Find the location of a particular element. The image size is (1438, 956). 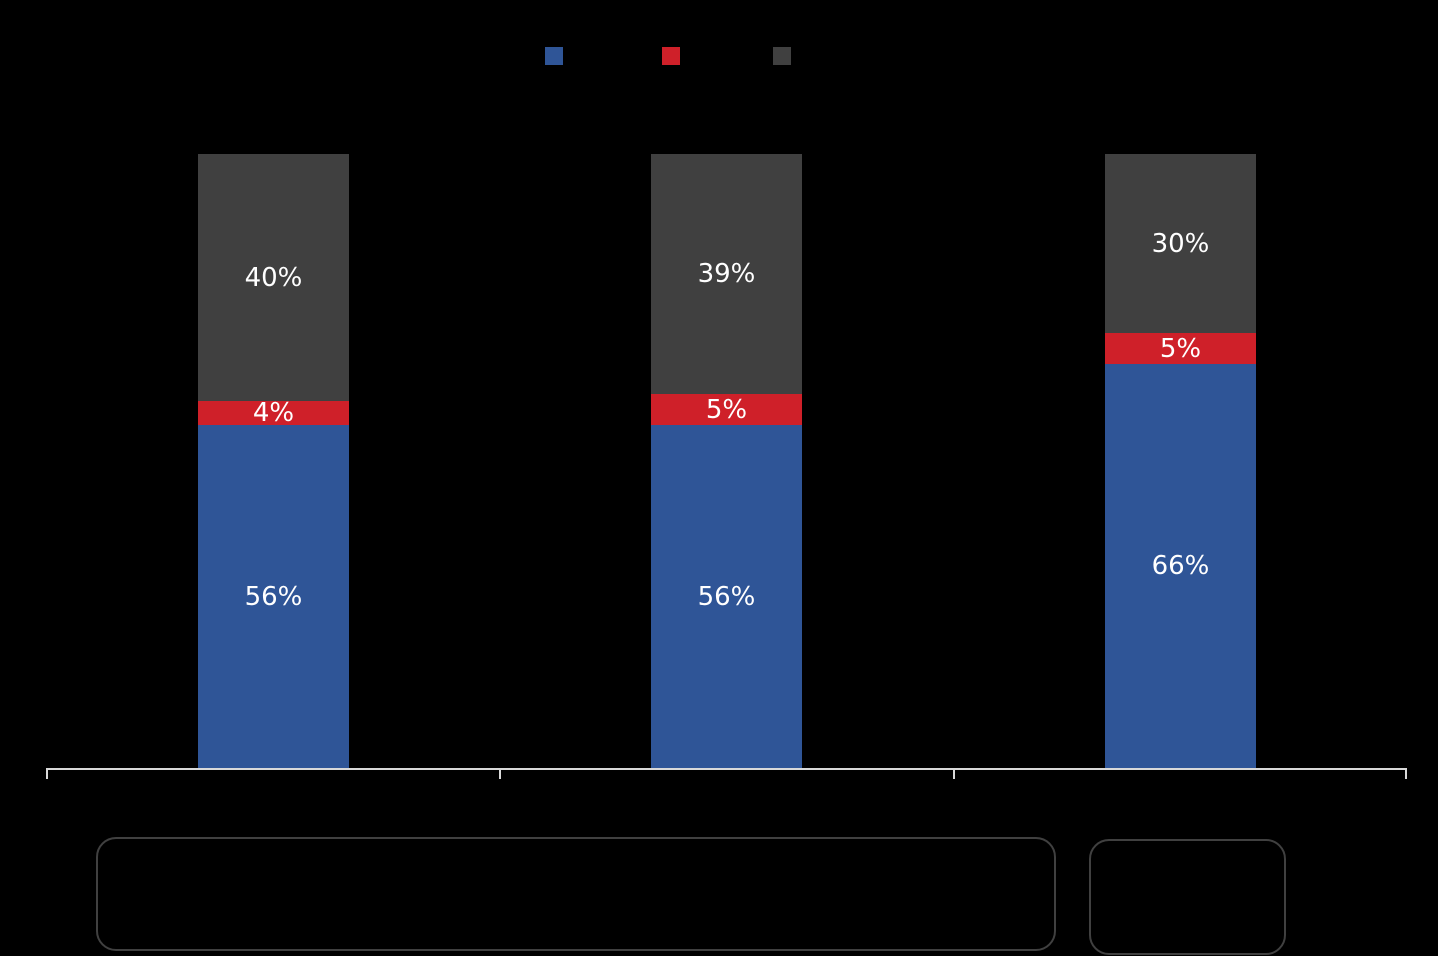

data-label: 66% is located at coordinates (1180, 566).